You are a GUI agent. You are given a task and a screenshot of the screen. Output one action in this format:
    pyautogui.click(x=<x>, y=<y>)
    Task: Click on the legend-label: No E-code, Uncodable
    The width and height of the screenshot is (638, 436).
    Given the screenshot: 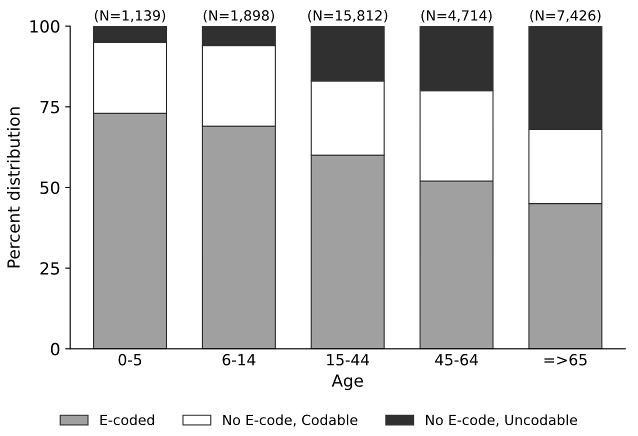 What is the action you would take?
    pyautogui.click(x=502, y=420)
    